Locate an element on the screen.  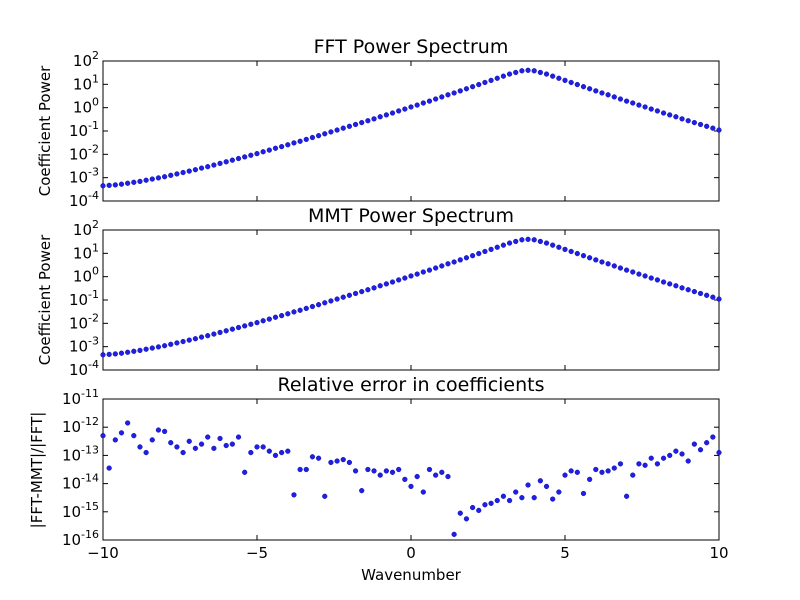
error-y-tick-label: 10-11 is located at coordinates (80, 397).